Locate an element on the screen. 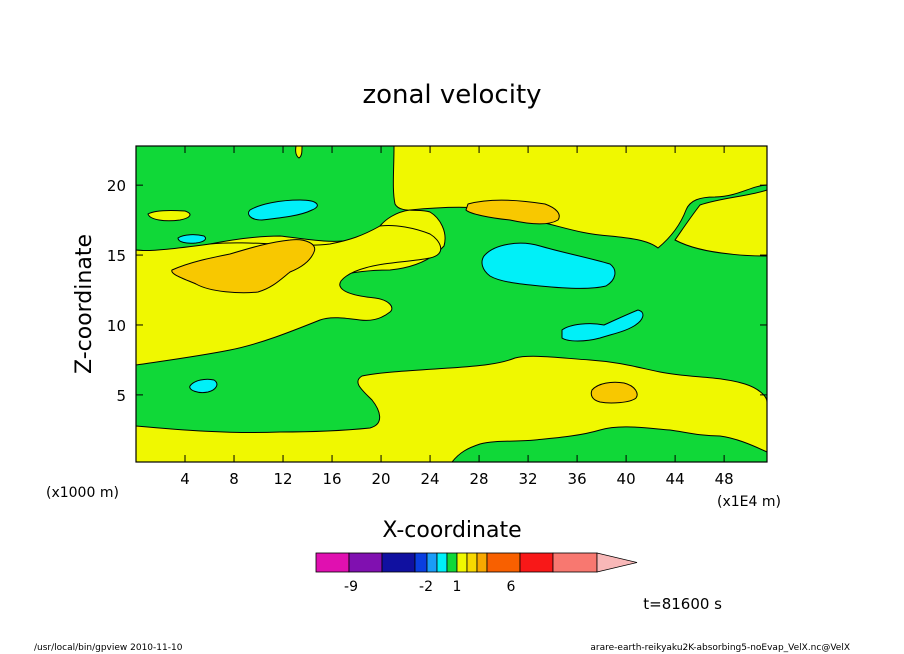 Image resolution: width=904 pixels, height=654 pixels. y-tick-label: 15 is located at coordinates (116, 256).